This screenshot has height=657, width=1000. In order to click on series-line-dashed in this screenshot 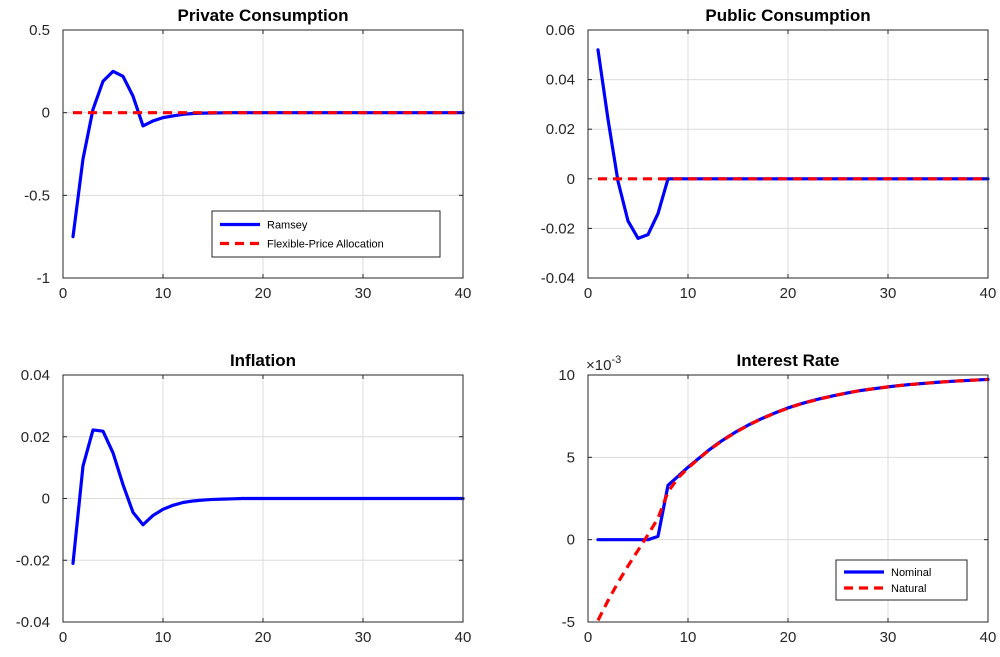, I will do `click(792, 499)`.